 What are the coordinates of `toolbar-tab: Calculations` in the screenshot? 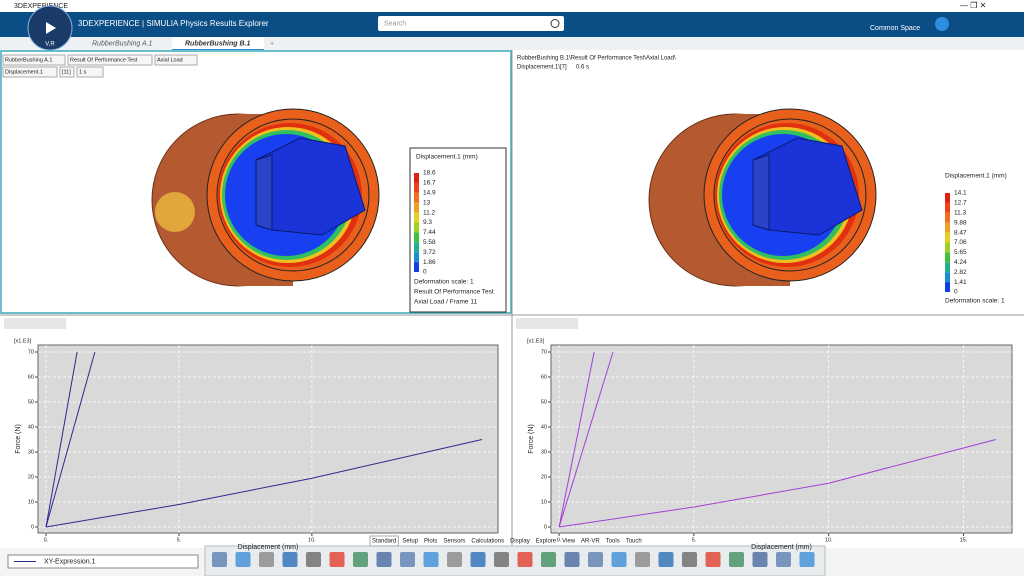 It's located at (487, 542).